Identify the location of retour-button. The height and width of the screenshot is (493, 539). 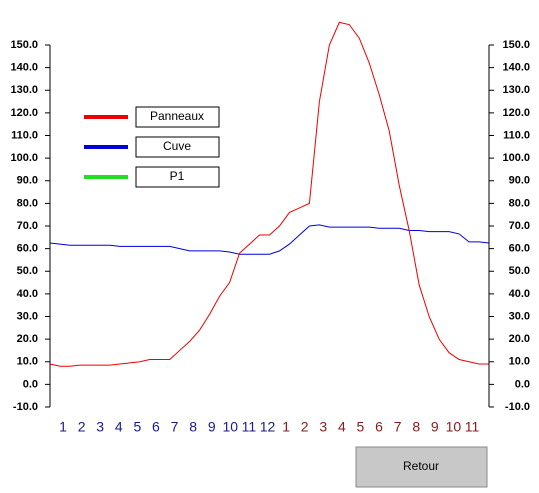
(421, 467).